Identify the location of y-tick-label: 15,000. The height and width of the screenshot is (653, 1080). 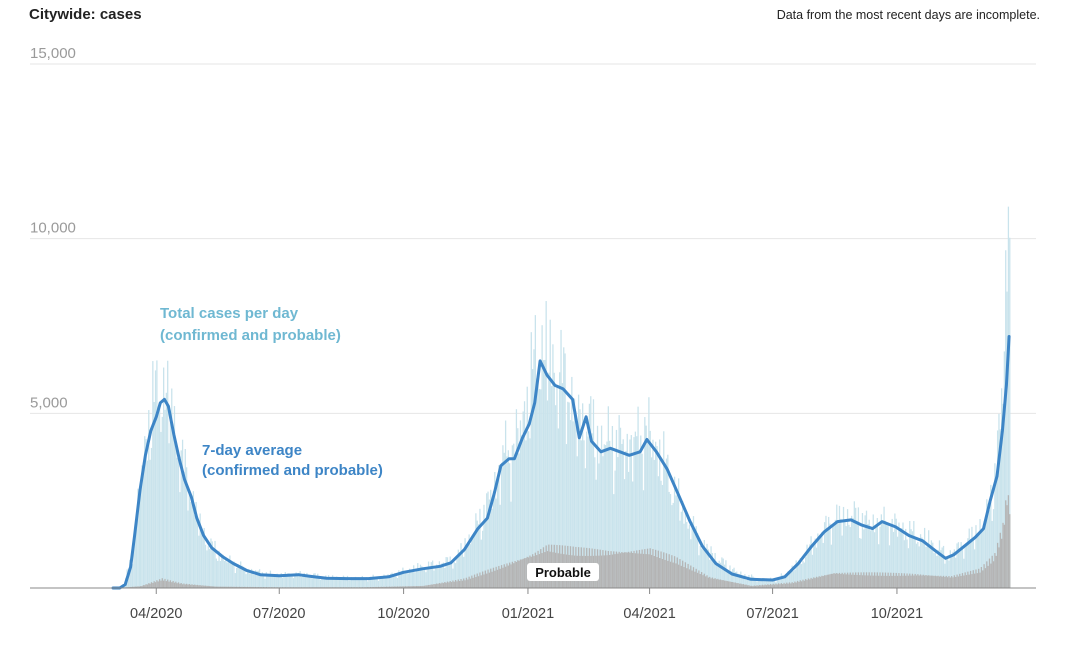
(53, 53).